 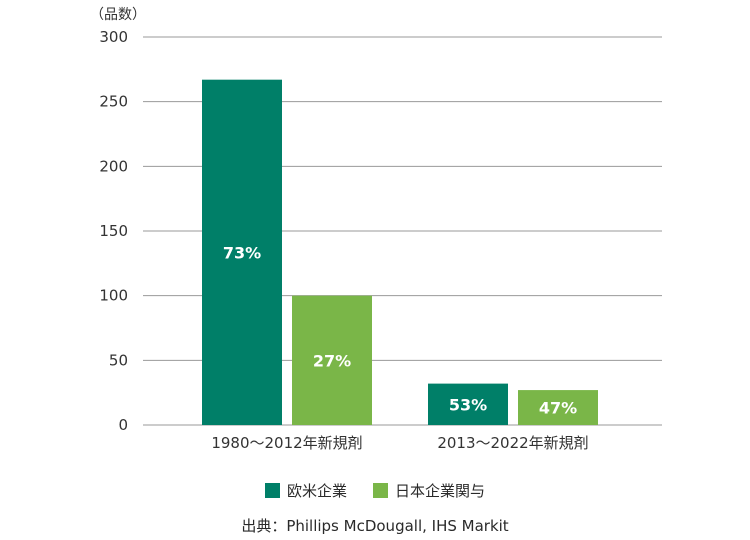 What do you see at coordinates (123, 425) in the screenshot?
I see `y-tick-label-0: 0` at bounding box center [123, 425].